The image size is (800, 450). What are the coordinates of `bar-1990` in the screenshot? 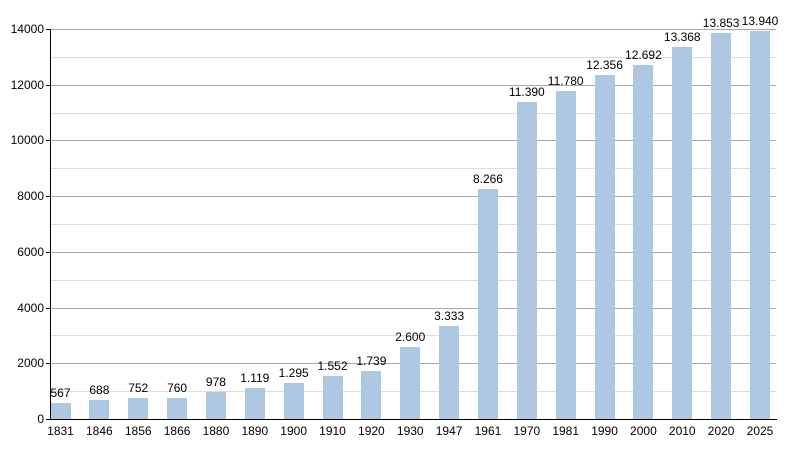 It's located at (604, 246).